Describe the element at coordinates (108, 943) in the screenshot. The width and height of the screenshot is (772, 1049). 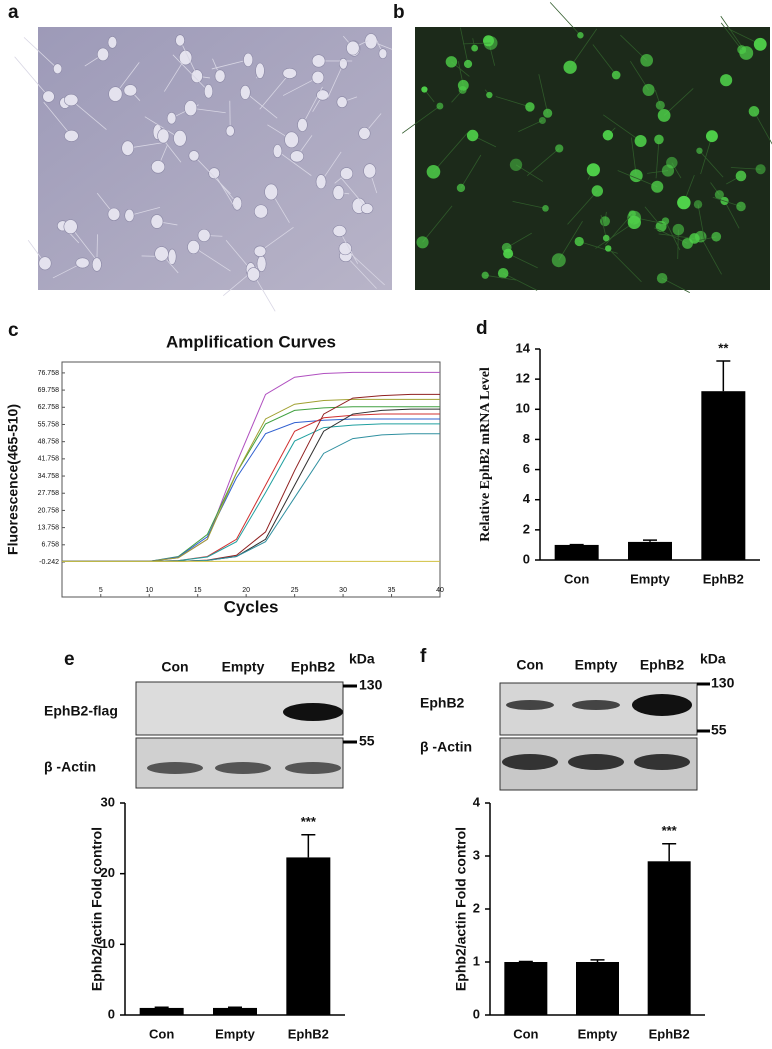
I see `y-tick-label: 10` at that location.